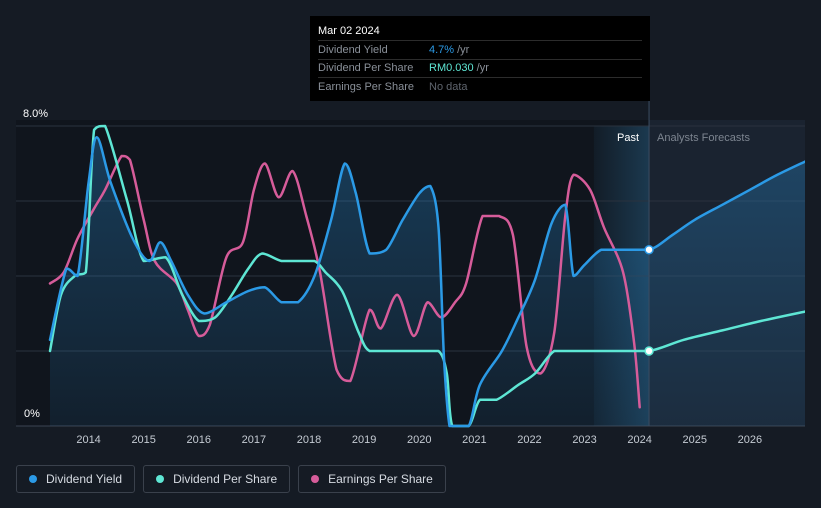  I want to click on x-tick-label: 2026, so click(750, 440).